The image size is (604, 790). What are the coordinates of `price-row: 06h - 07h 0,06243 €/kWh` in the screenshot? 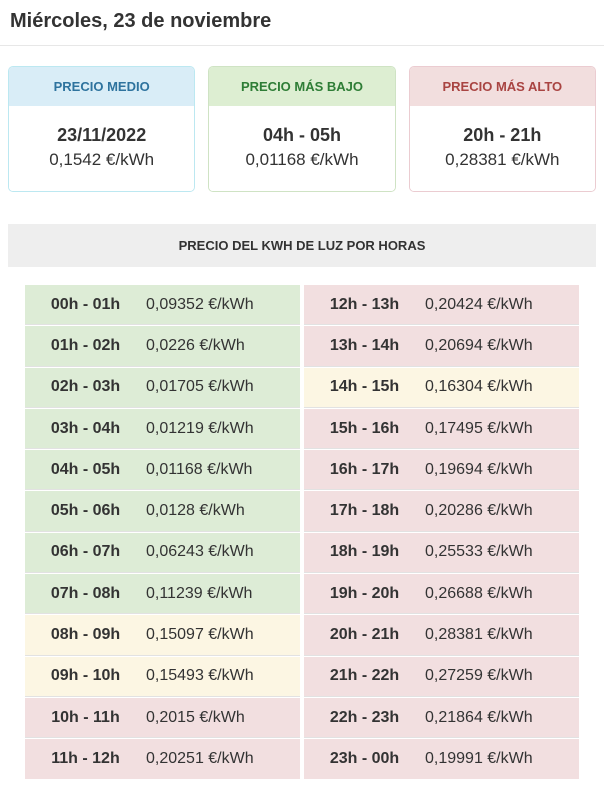 It's located at (162, 552).